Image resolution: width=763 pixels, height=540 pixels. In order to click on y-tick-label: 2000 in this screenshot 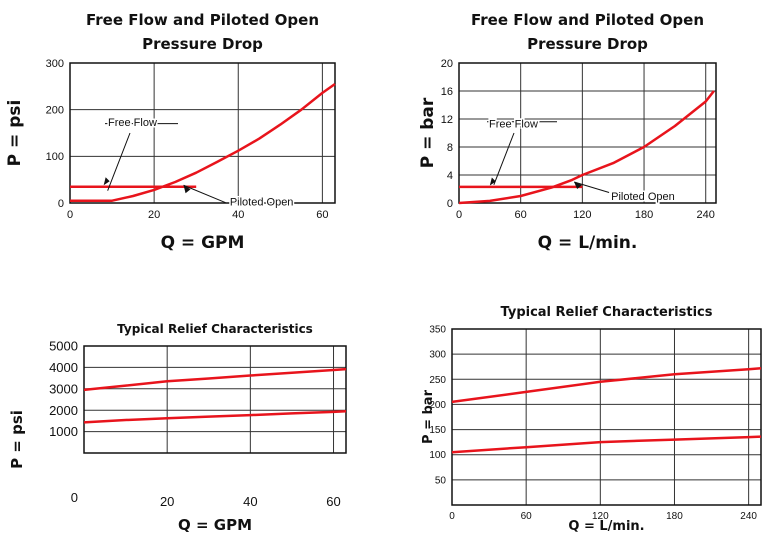, I will do `click(63, 410)`.